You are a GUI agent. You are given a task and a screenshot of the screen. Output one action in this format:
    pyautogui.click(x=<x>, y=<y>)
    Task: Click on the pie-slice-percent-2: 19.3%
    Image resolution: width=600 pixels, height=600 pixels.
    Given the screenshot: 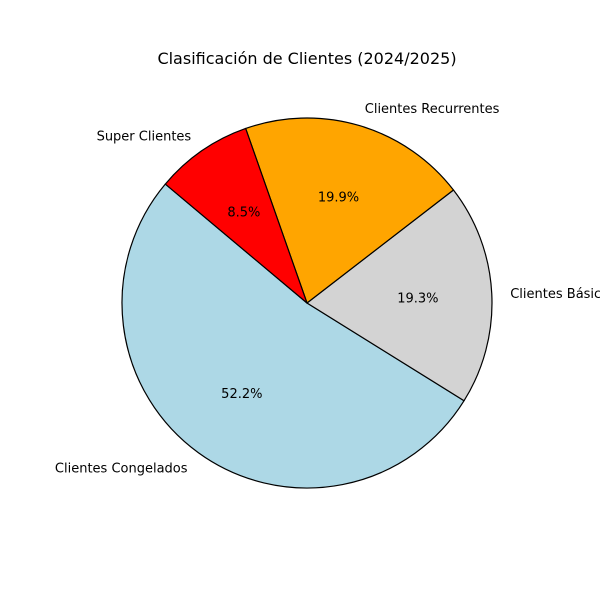 What is the action you would take?
    pyautogui.click(x=417, y=298)
    